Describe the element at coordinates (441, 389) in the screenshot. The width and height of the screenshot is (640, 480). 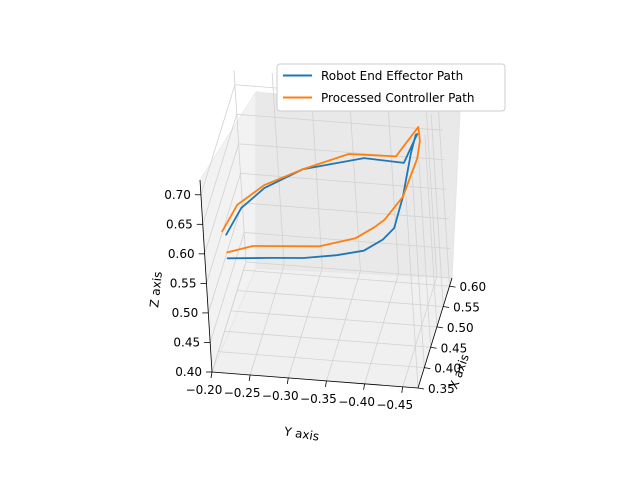
I see `x-tick-label: 0.35` at that location.